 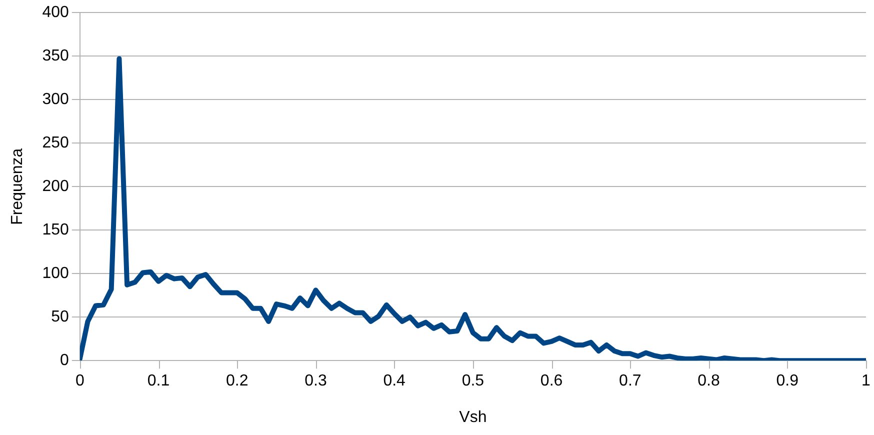 I want to click on x-tick-label: 0.4, so click(x=394, y=381).